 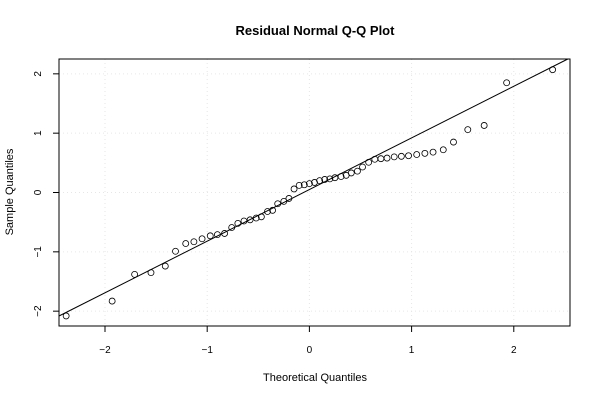 I want to click on x-axis-label: Theoretical Quantiles, so click(x=315, y=378).